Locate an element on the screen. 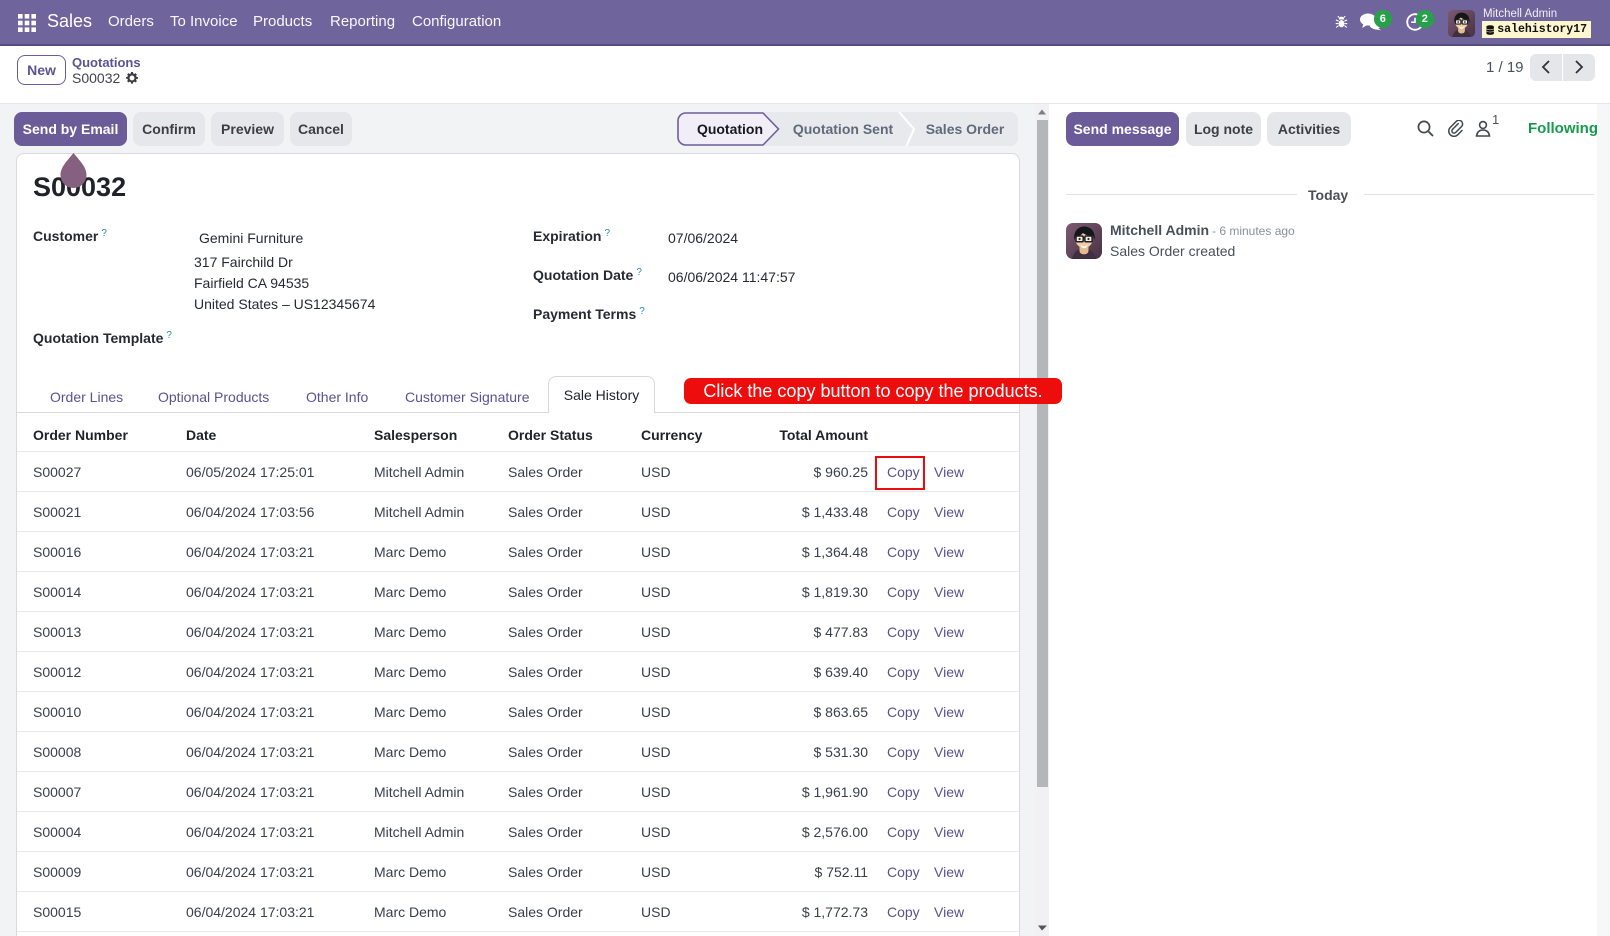 This screenshot has height=936, width=1610. svg-text: Quotation is located at coordinates (730, 129).